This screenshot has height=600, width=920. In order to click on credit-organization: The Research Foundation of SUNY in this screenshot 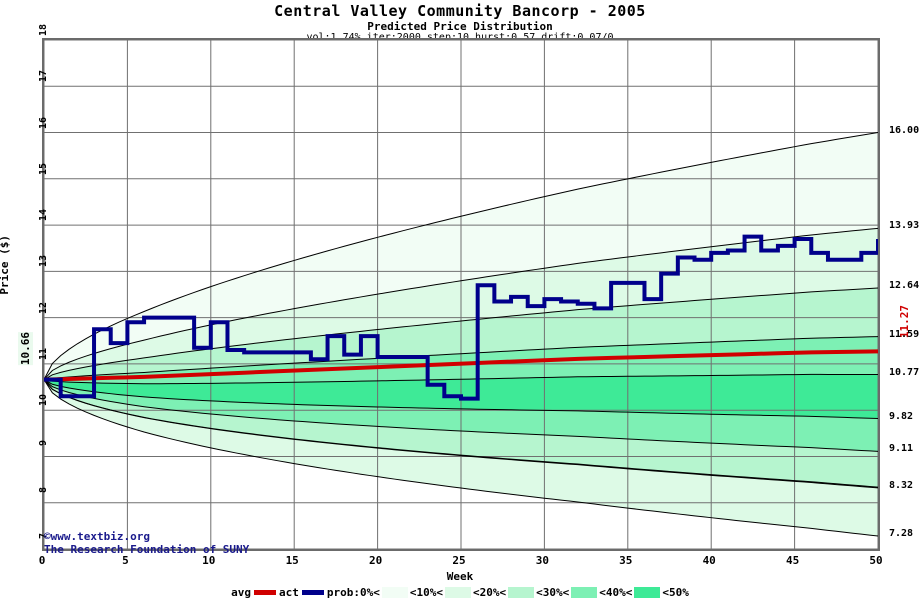, I will do `click(147, 549)`.